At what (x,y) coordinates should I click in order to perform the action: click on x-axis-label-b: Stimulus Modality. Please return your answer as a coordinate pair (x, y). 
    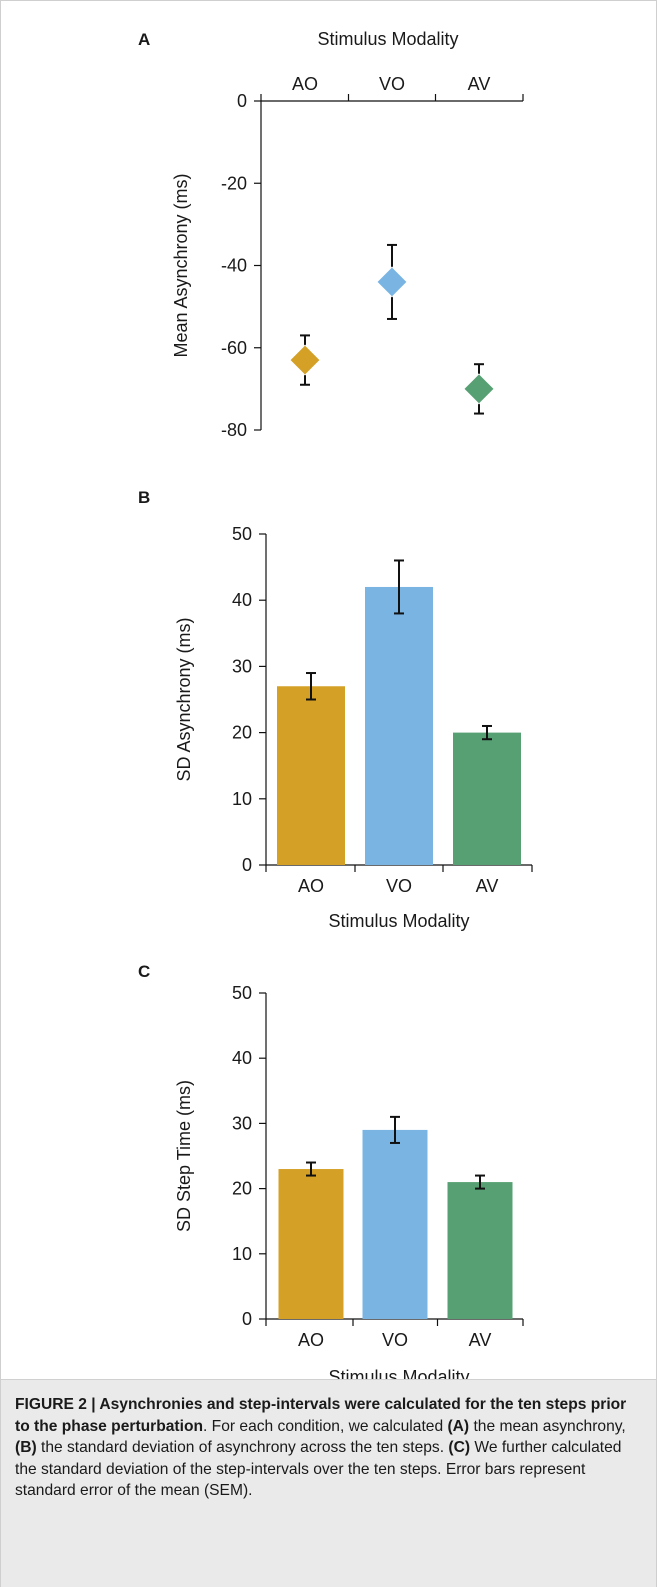
    Looking at the image, I should click on (398, 921).